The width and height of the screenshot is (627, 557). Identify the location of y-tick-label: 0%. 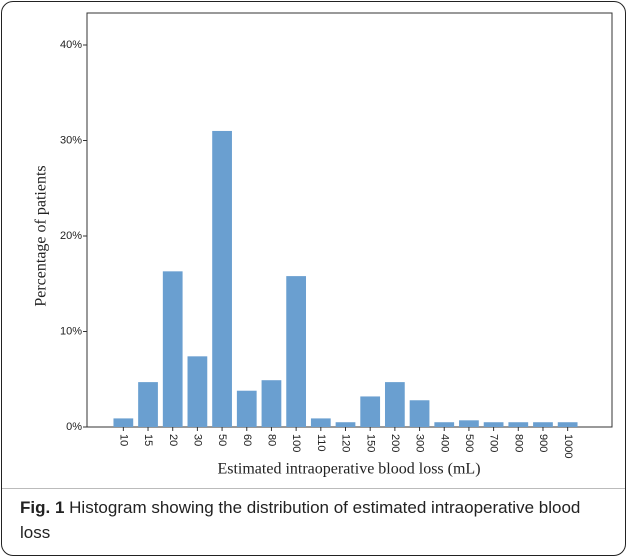
(74, 427).